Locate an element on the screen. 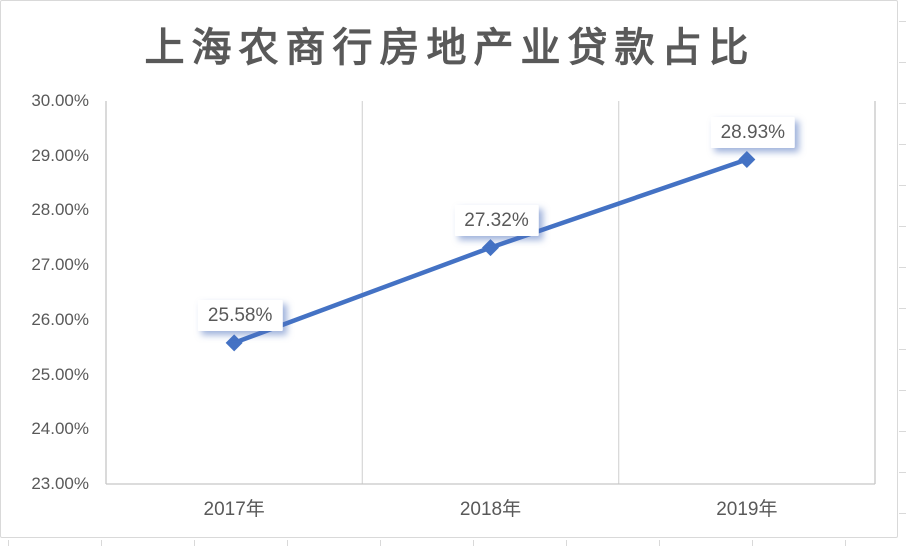 The height and width of the screenshot is (546, 906). x-axis-label: 2017年 is located at coordinates (234, 509).